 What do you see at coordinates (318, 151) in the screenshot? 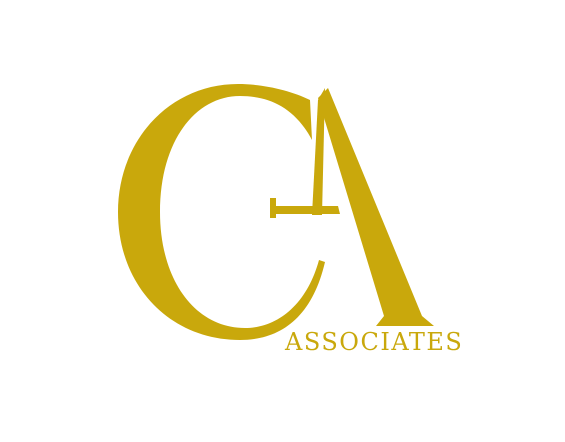
I see `monogram-letter-a-left-leg` at bounding box center [318, 151].